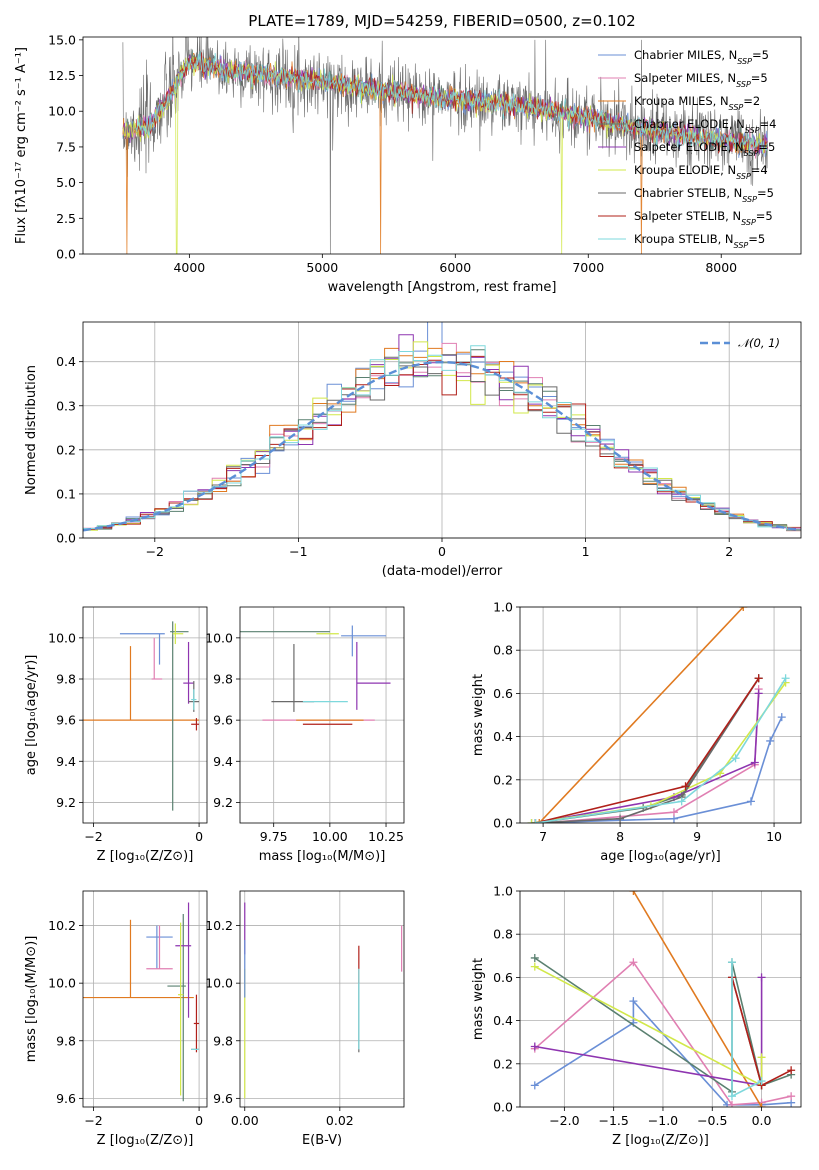 The width and height of the screenshot is (819, 1170). What do you see at coordinates (543, 836) in the screenshot?
I see `x-tick-label: 7` at bounding box center [543, 836].